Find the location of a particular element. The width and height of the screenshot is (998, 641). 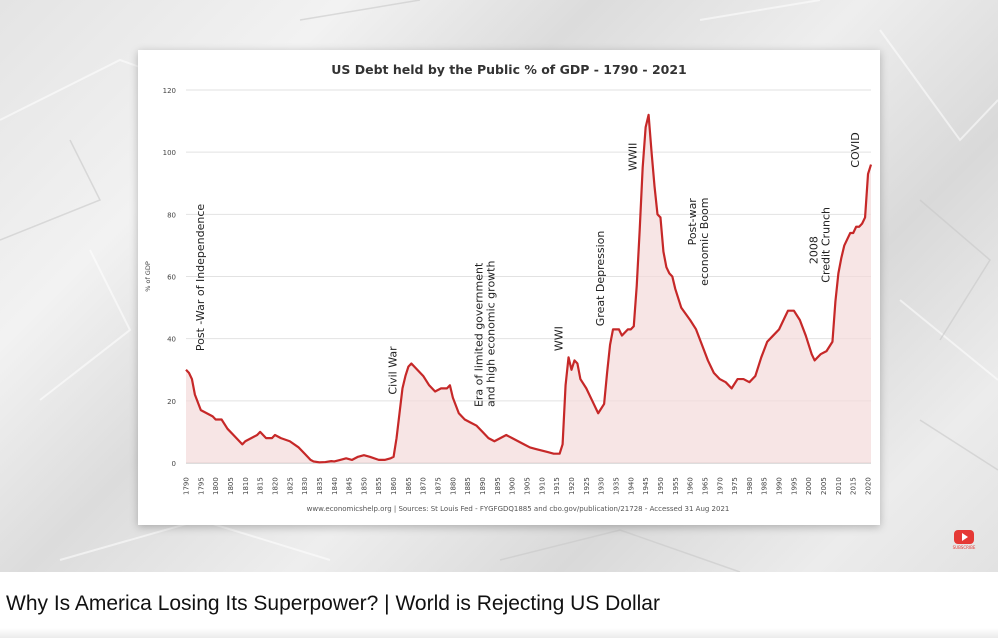

x-tick-label: 1950 is located at coordinates (661, 486).